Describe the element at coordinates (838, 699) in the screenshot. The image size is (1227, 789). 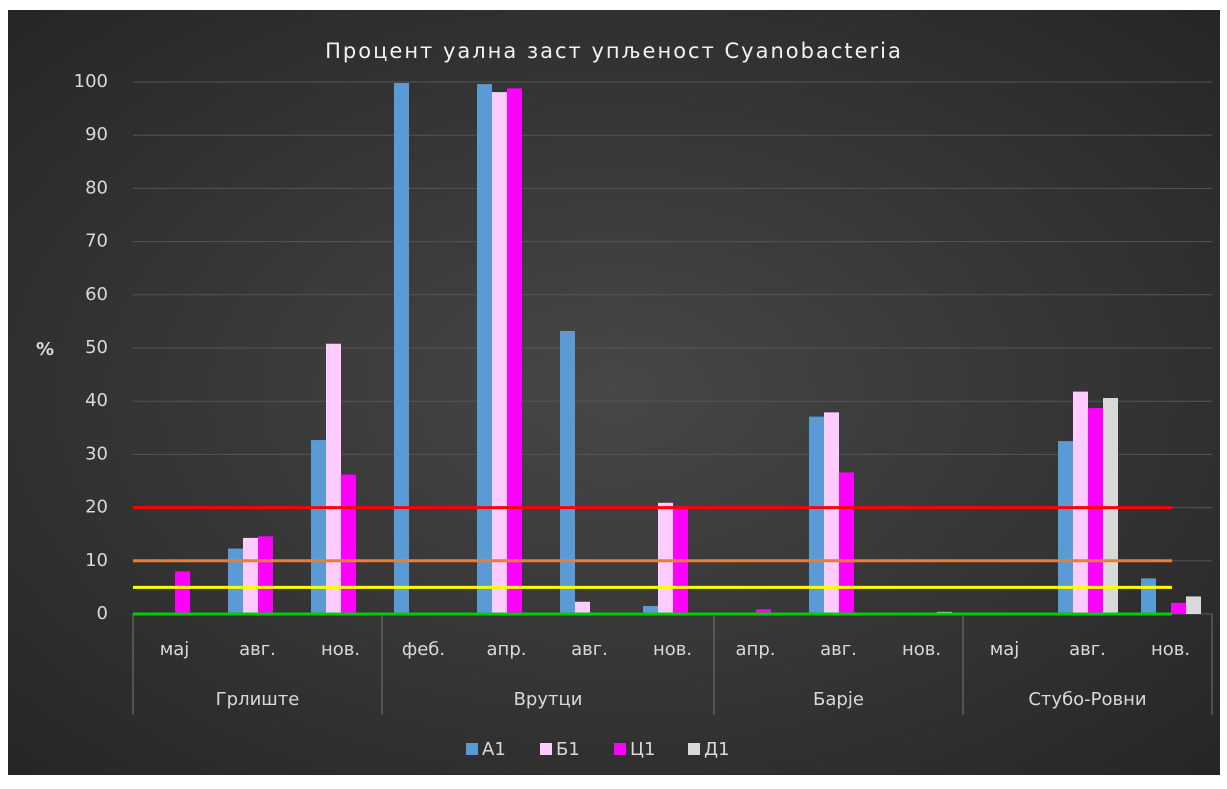
I see `group-label: Барје` at that location.